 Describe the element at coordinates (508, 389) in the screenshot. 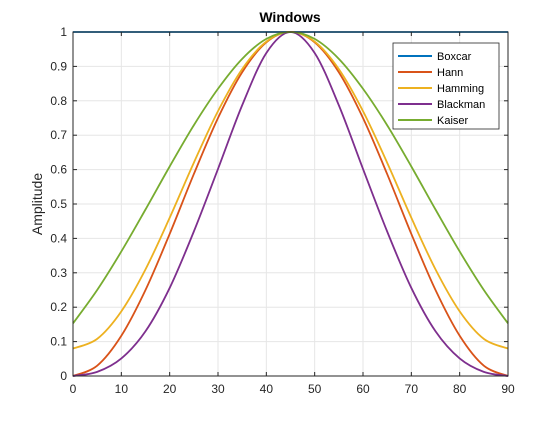

I see `x-tick-label: 90` at that location.